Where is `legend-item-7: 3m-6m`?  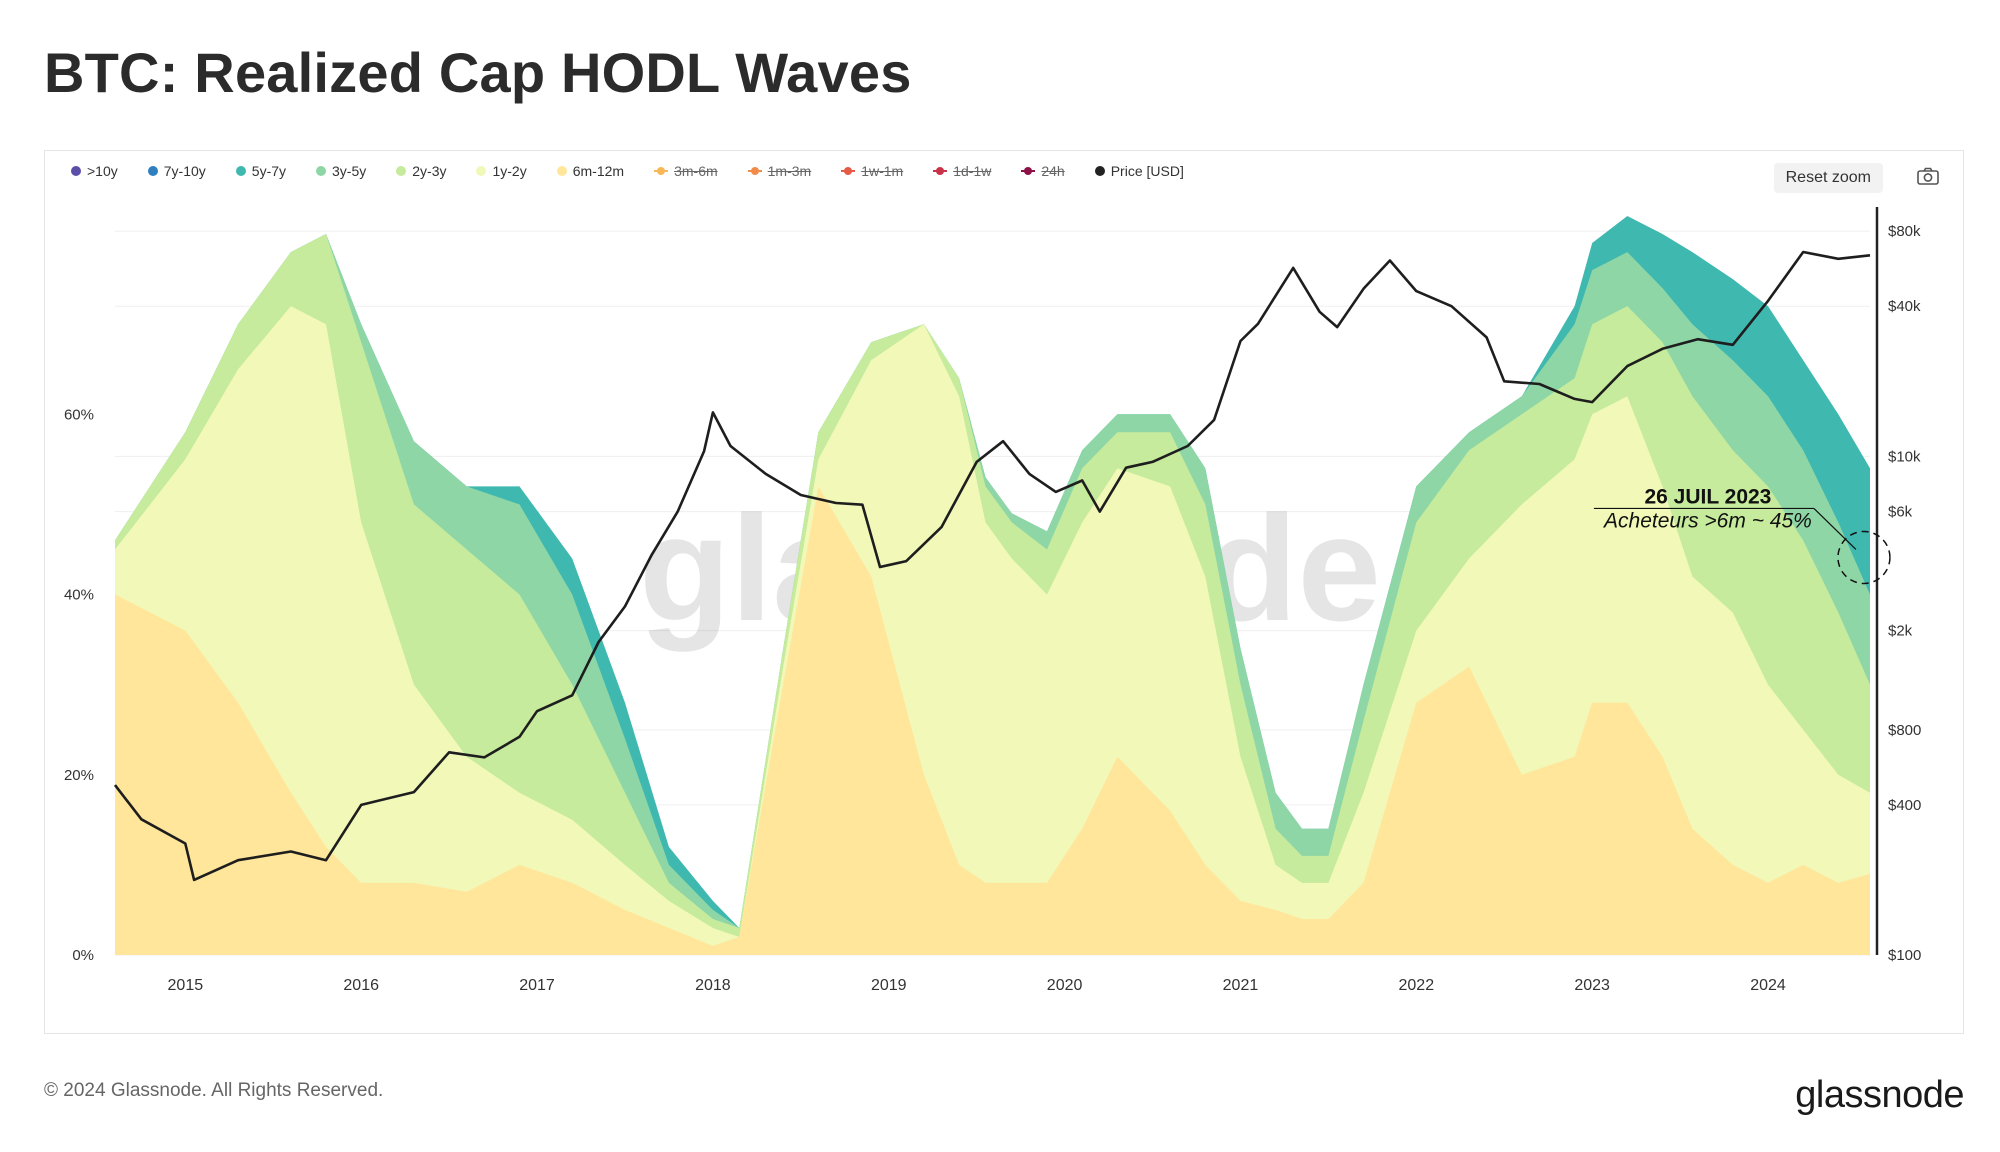
legend-item-7: 3m-6m is located at coordinates (686, 171).